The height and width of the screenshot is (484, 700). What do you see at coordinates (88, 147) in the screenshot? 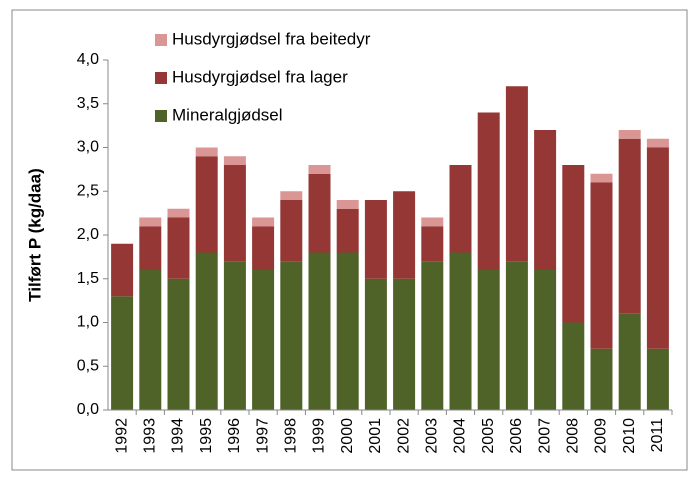
I see `y-tick-label: 3,0` at bounding box center [88, 147].